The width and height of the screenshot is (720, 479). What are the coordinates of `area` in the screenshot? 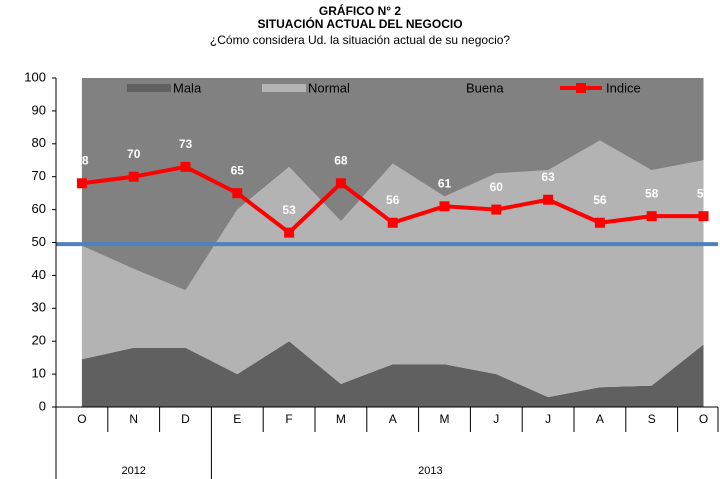 It's located at (392, 374).